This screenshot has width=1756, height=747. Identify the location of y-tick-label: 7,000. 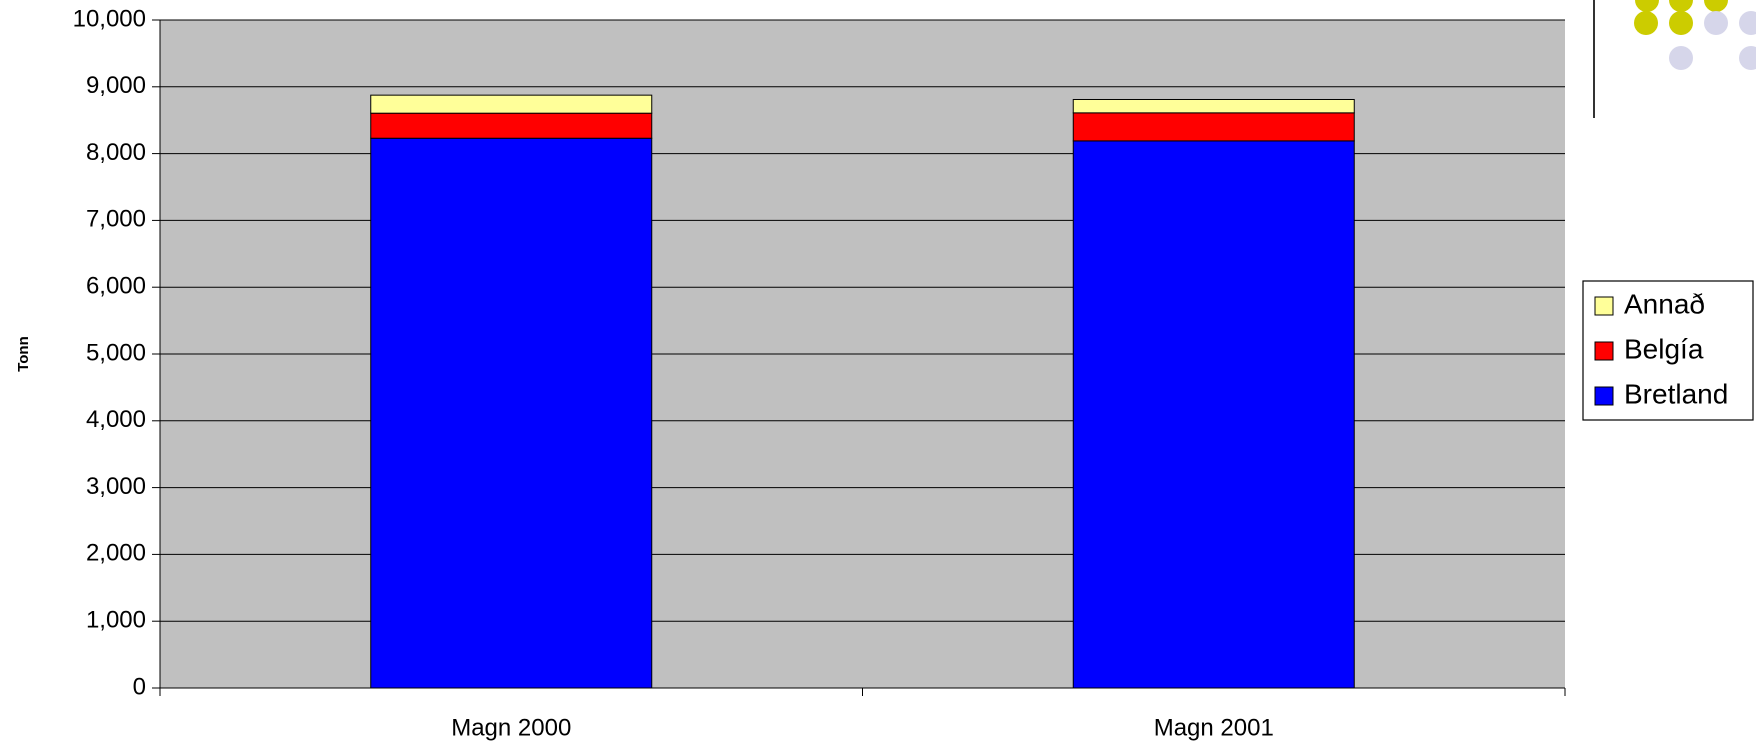
(116, 219).